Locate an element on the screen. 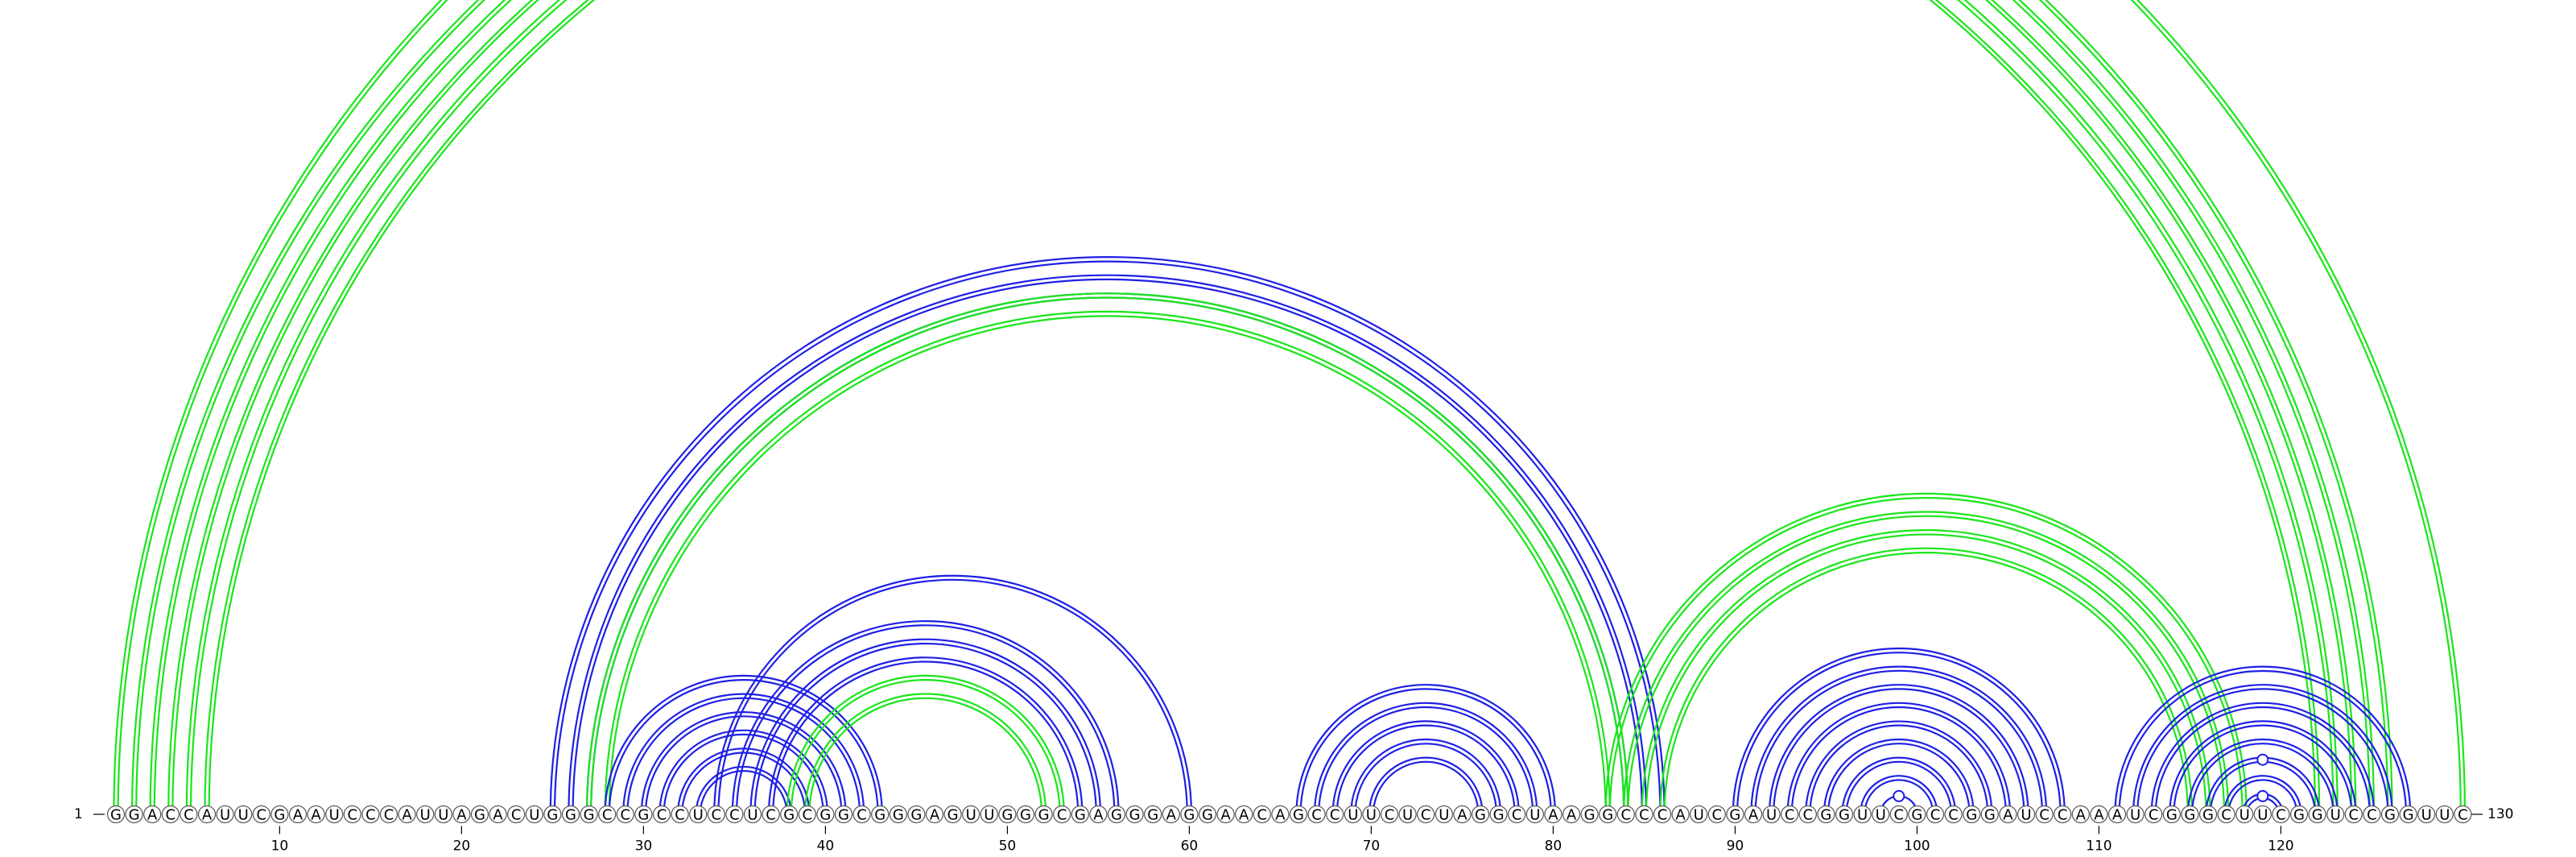  nucleotide-61: G is located at coordinates (1207, 814).